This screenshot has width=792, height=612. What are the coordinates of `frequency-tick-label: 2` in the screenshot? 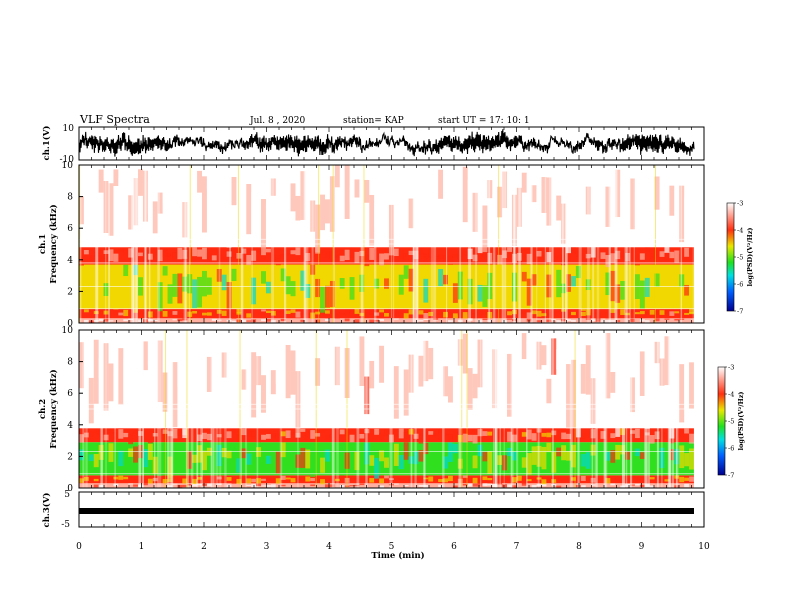 It's located at (70, 292).